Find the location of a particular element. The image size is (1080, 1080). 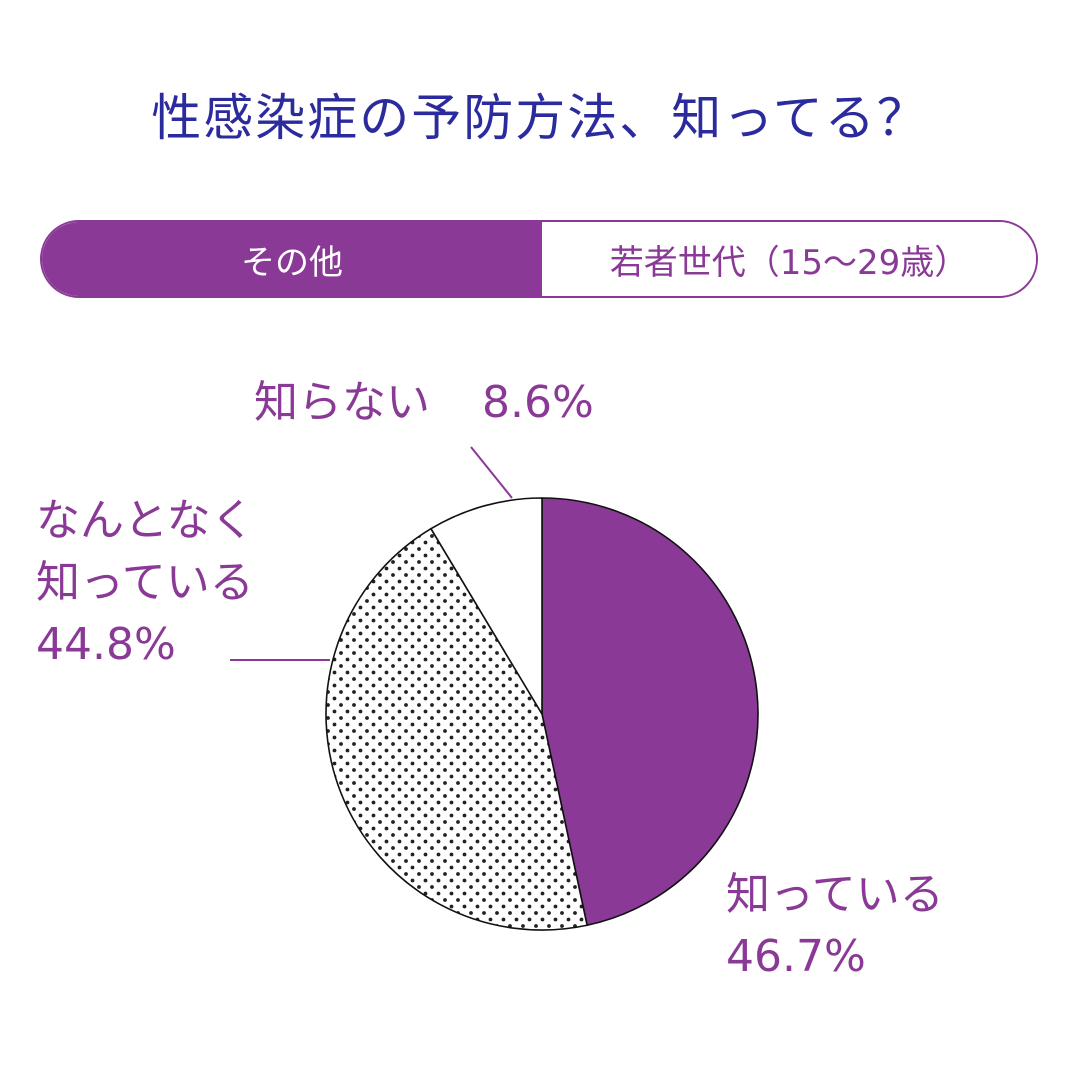

slice-label-know-value: 46.7% is located at coordinates (796, 956).